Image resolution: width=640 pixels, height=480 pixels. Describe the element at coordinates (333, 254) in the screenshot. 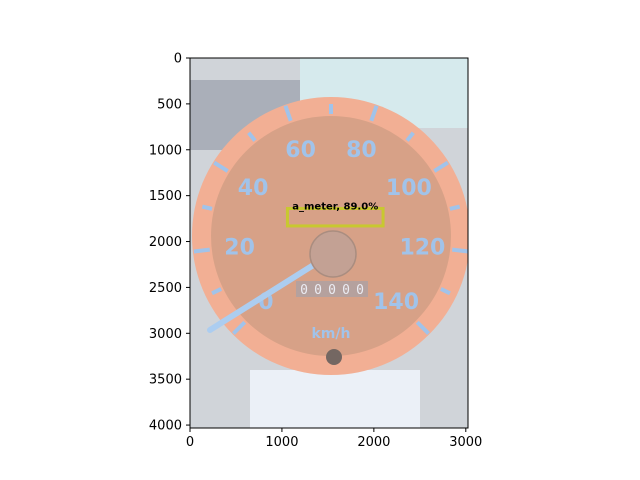

I see `needle-hub` at that location.